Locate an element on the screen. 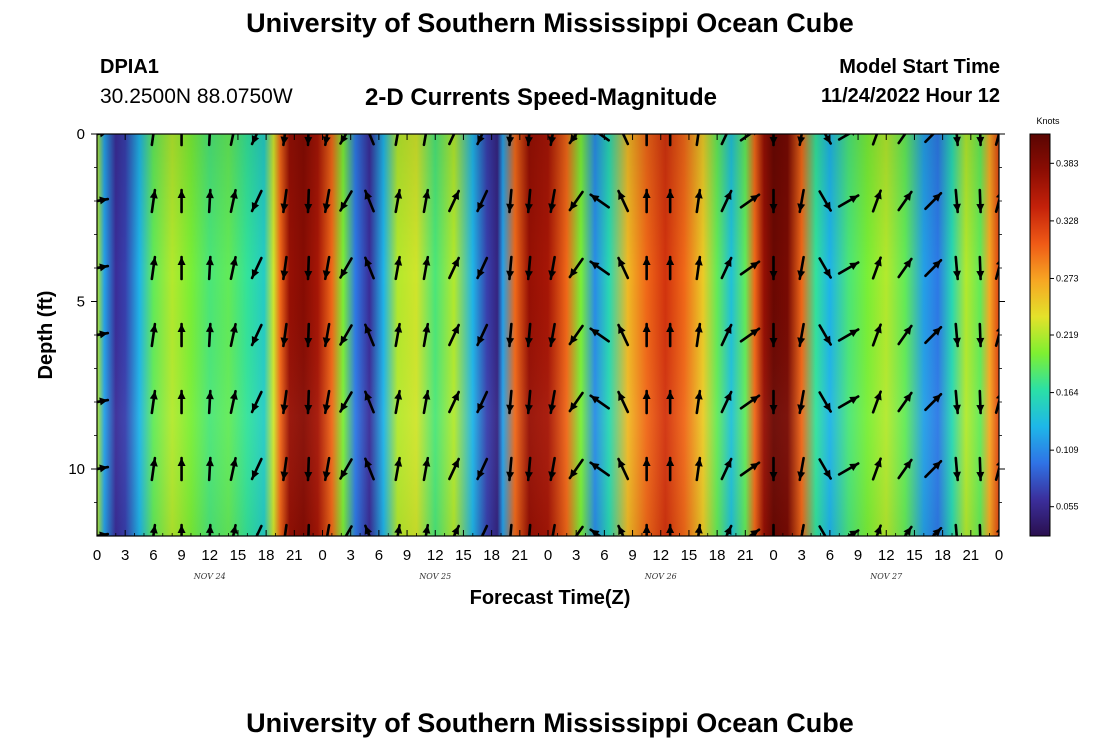 This screenshot has height=750, width=1100. x-tick-label: 15 is located at coordinates (463, 555).